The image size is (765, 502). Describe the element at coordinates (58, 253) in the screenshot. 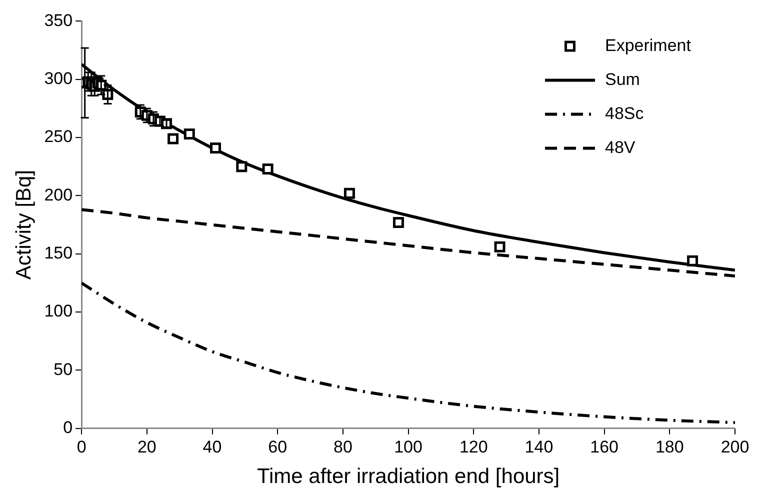

I see `y-tick-label: 150` at that location.